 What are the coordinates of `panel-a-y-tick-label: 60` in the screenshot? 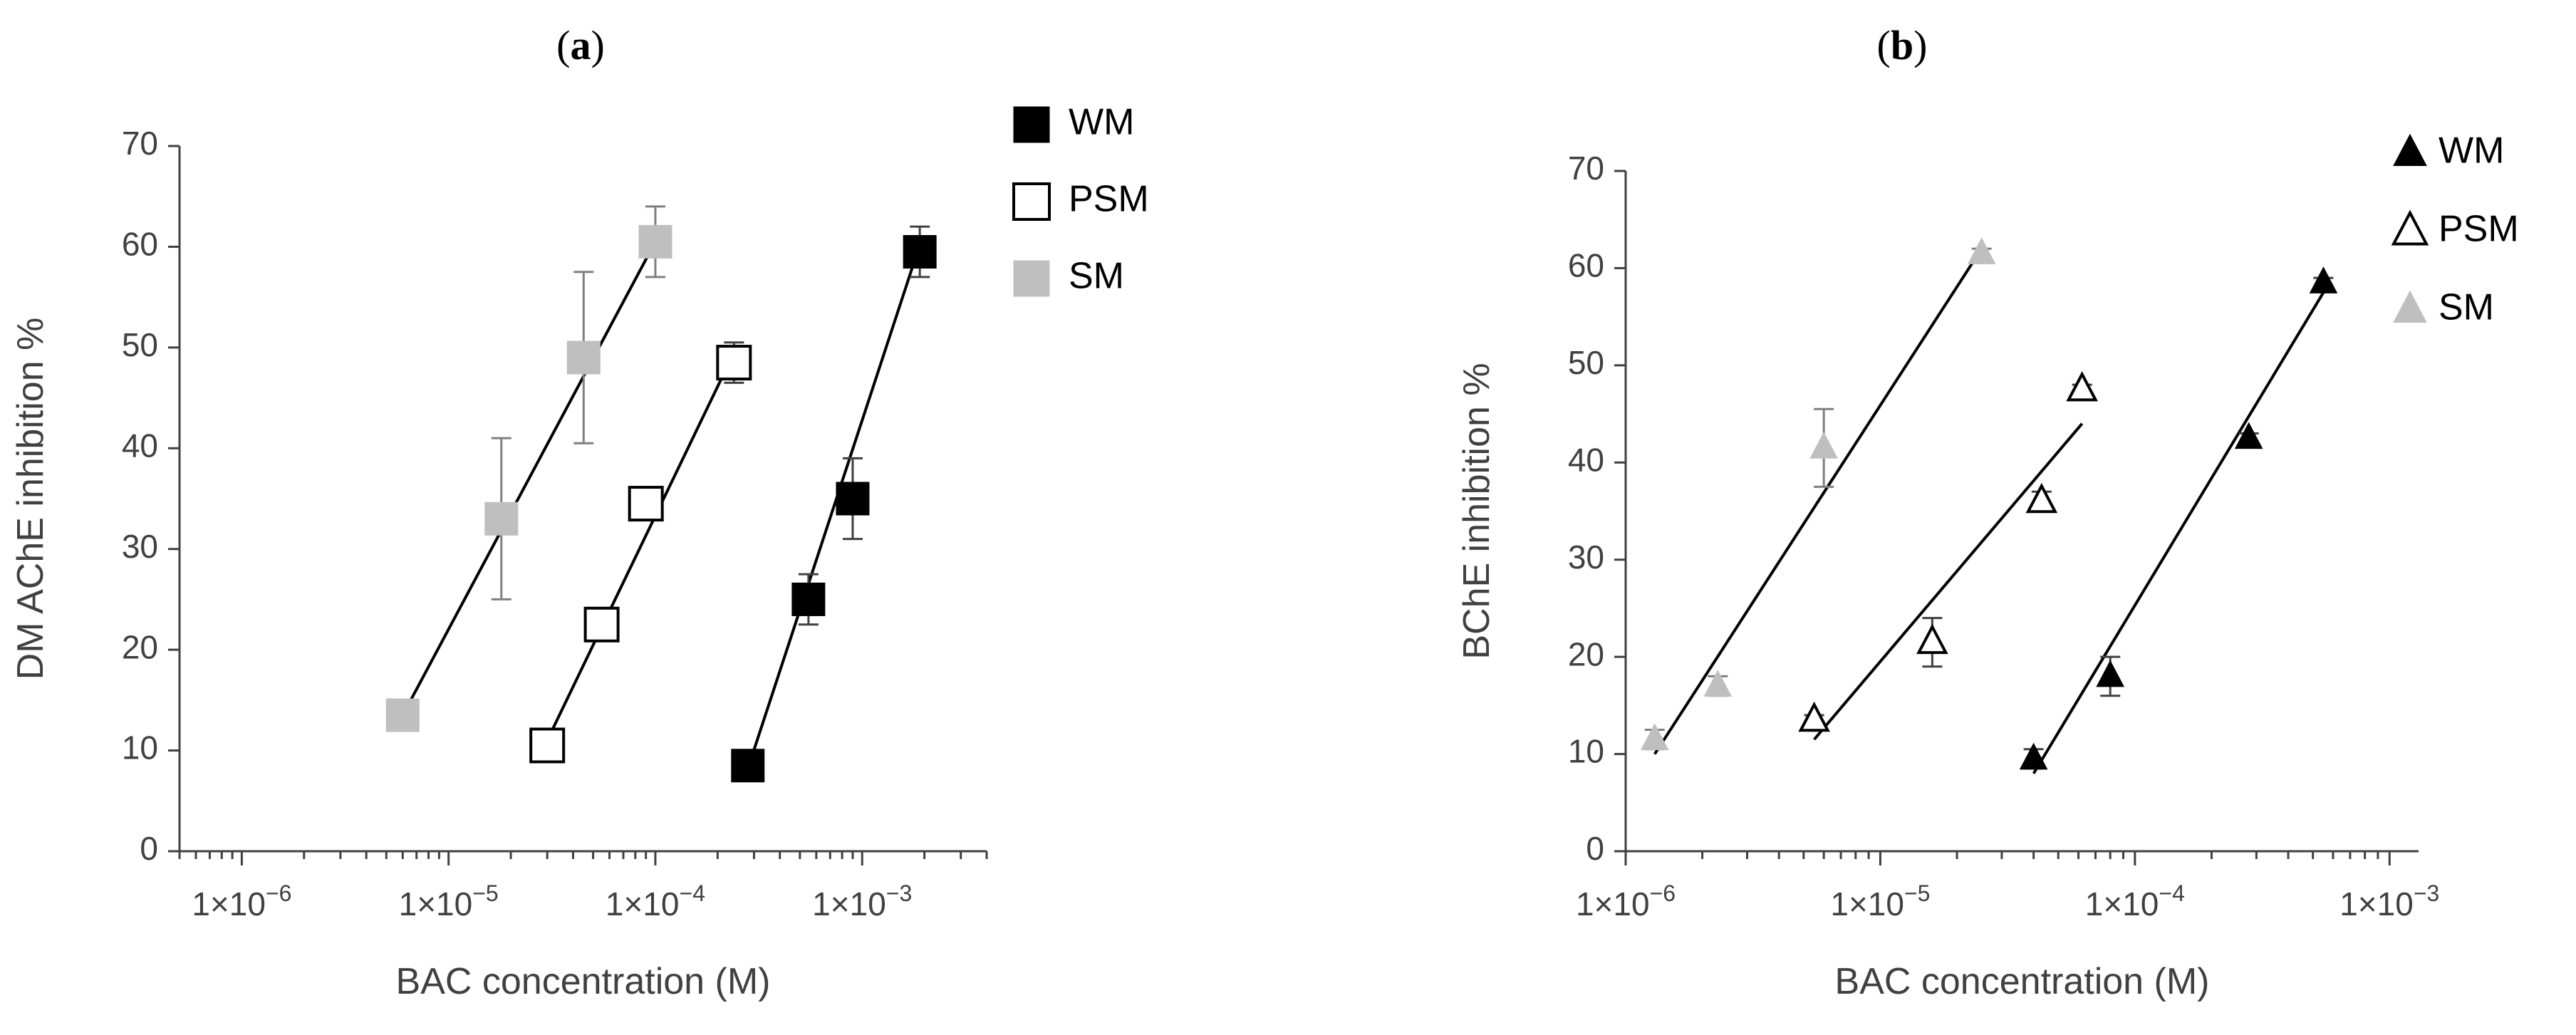 It's located at (140, 245).